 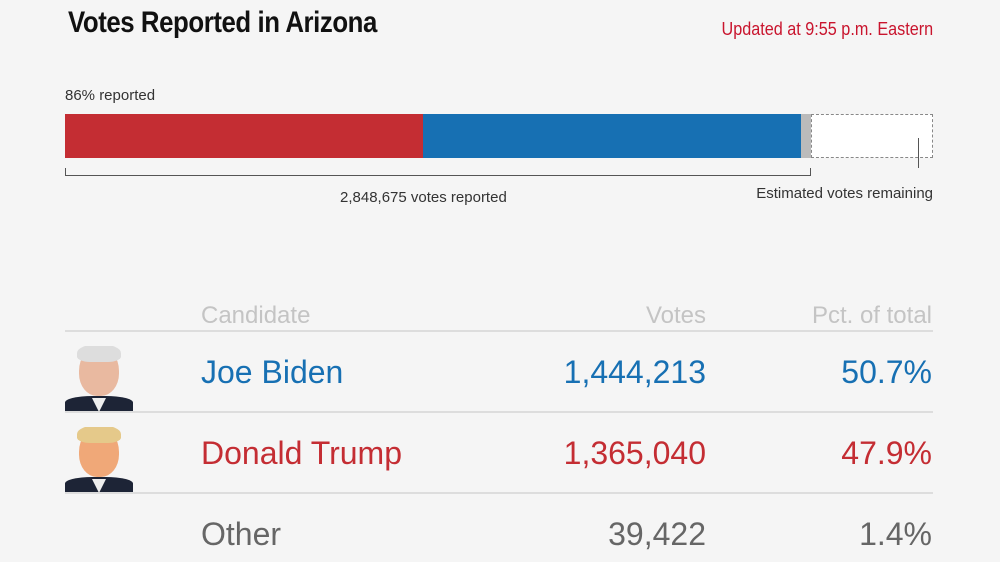 What do you see at coordinates (886, 372) in the screenshot?
I see `candidate-pct: 50.7%` at bounding box center [886, 372].